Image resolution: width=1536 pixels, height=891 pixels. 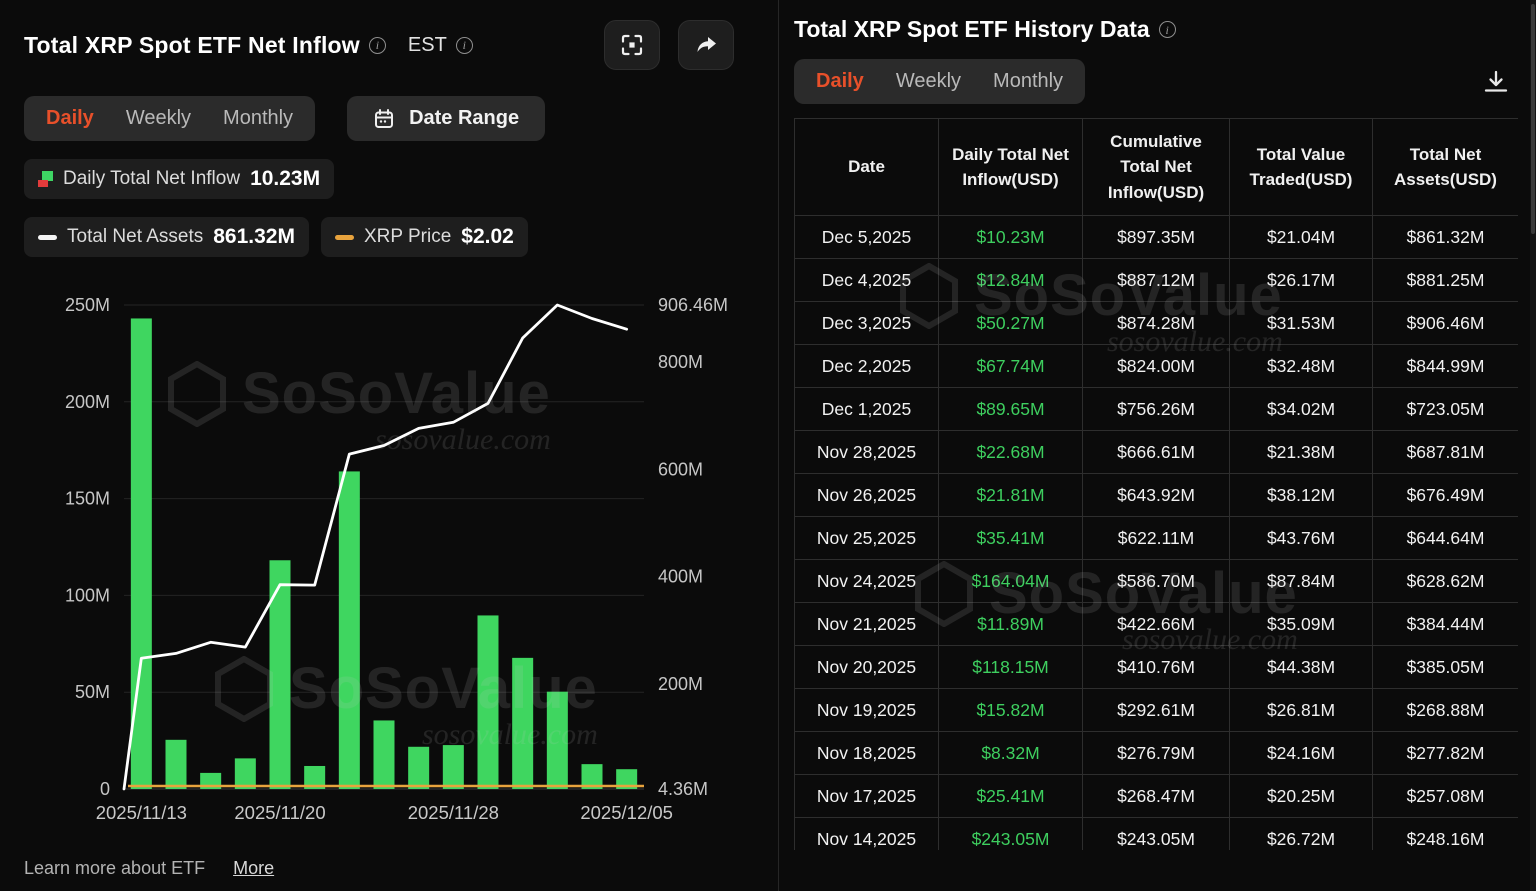 What do you see at coordinates (1445, 667) in the screenshot?
I see `cell-assets: $385.05M` at bounding box center [1445, 667].